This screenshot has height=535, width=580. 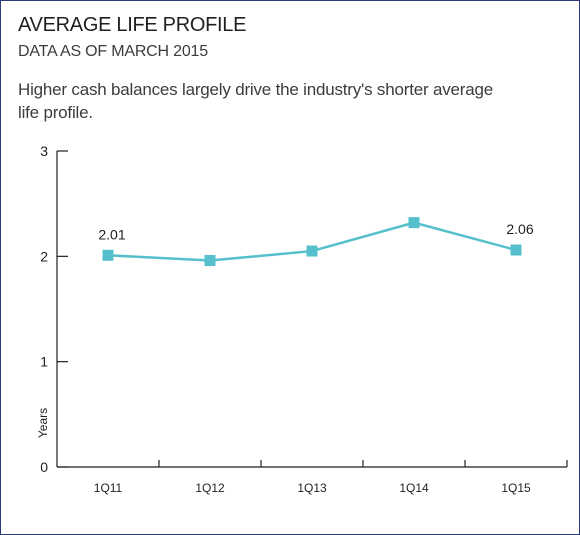 I want to click on chart-title: AVERAGE LIFE PROFILE, so click(x=132, y=25).